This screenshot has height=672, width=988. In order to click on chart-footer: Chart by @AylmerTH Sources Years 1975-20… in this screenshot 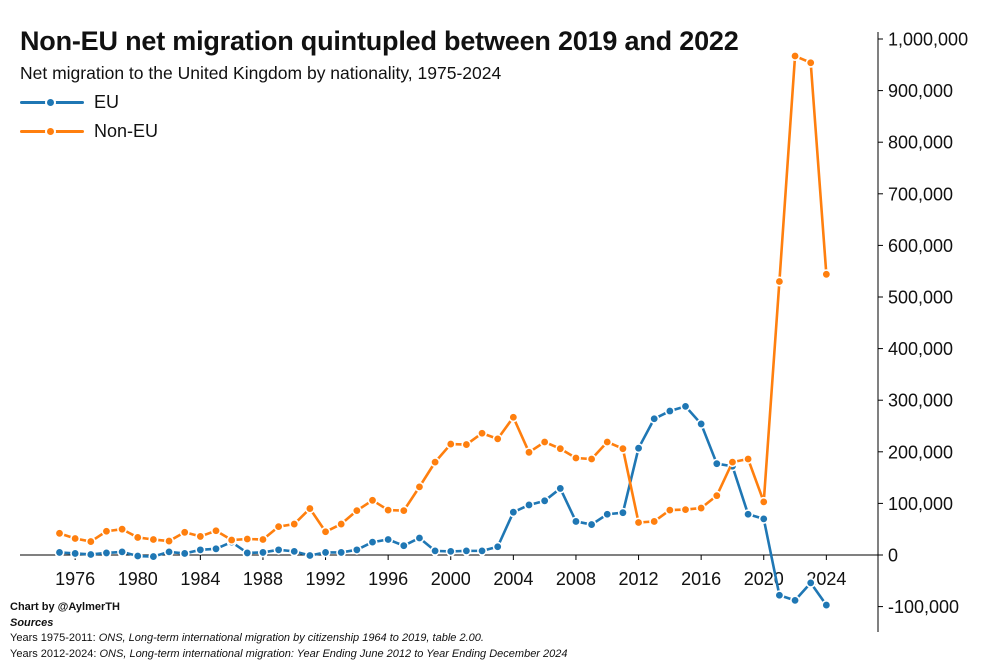, I will do `click(289, 631)`.